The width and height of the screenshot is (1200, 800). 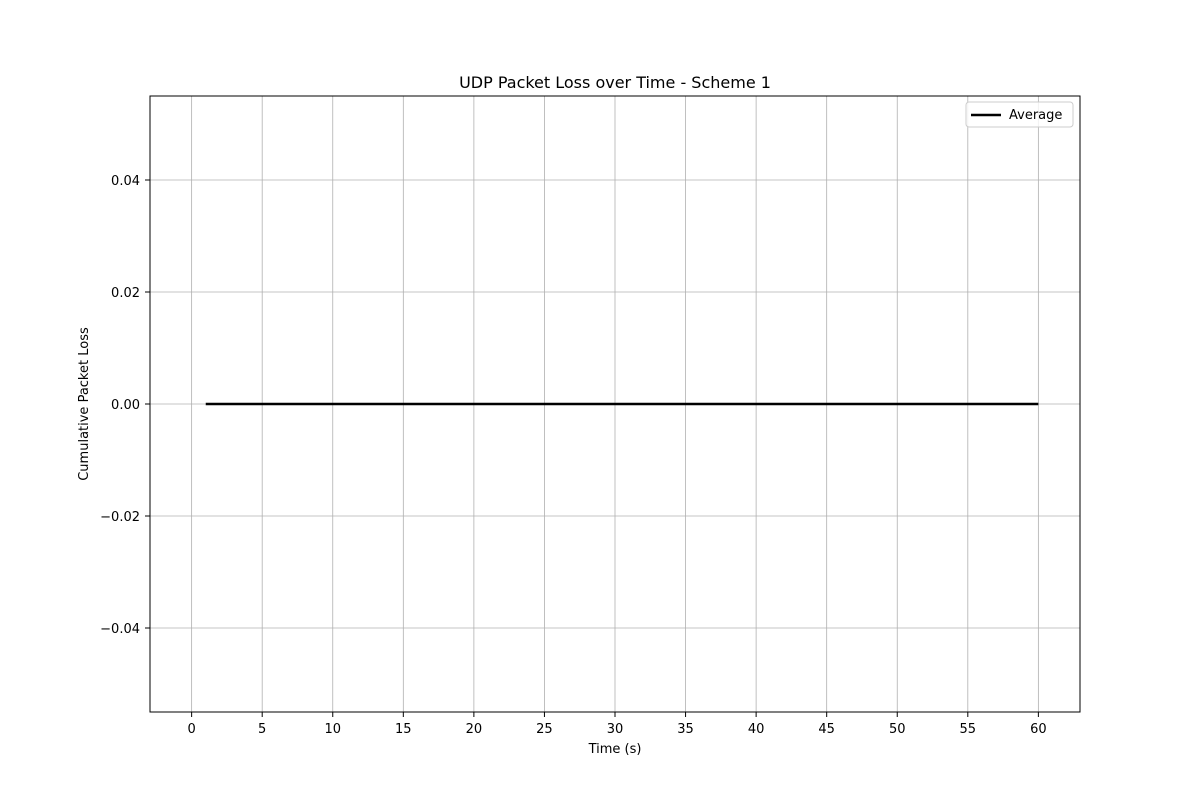 I want to click on legend-box, so click(x=1019, y=114).